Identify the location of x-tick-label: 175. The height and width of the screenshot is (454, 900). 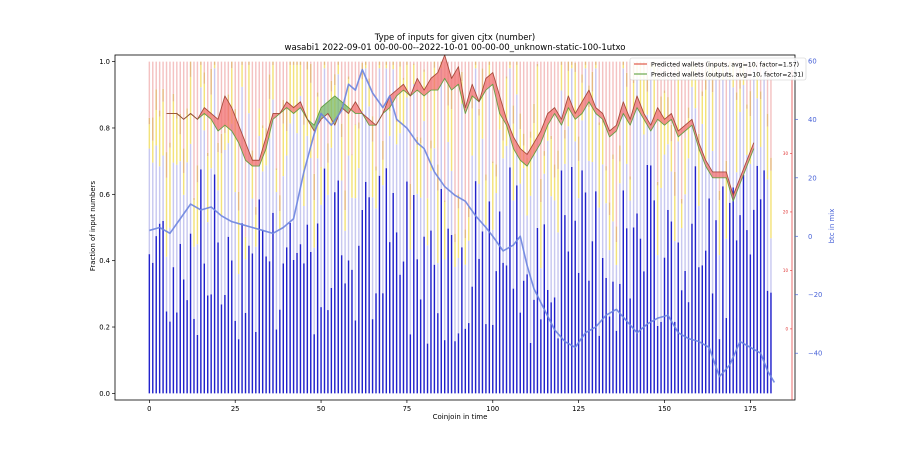
(750, 409).